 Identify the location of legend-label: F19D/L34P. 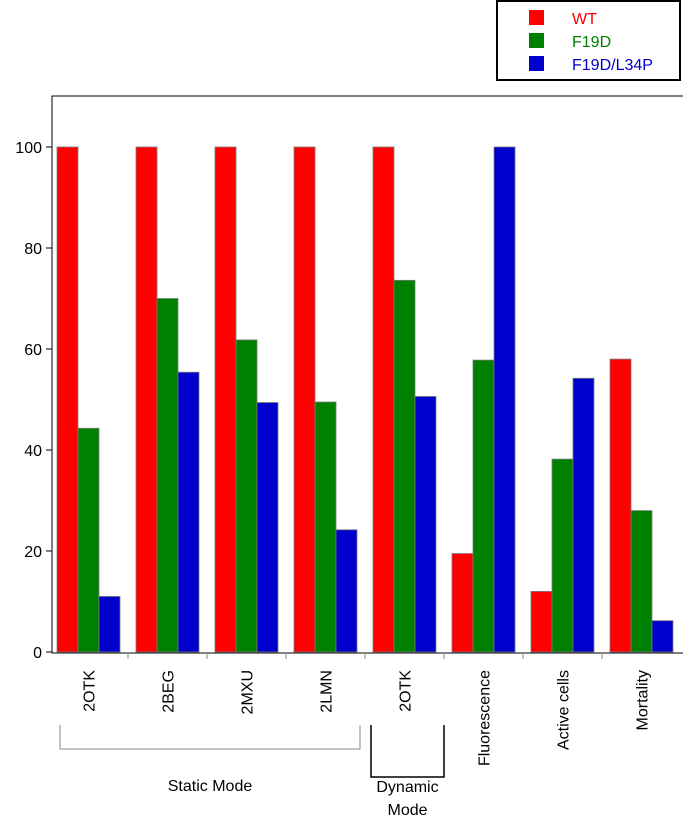
(612, 65).